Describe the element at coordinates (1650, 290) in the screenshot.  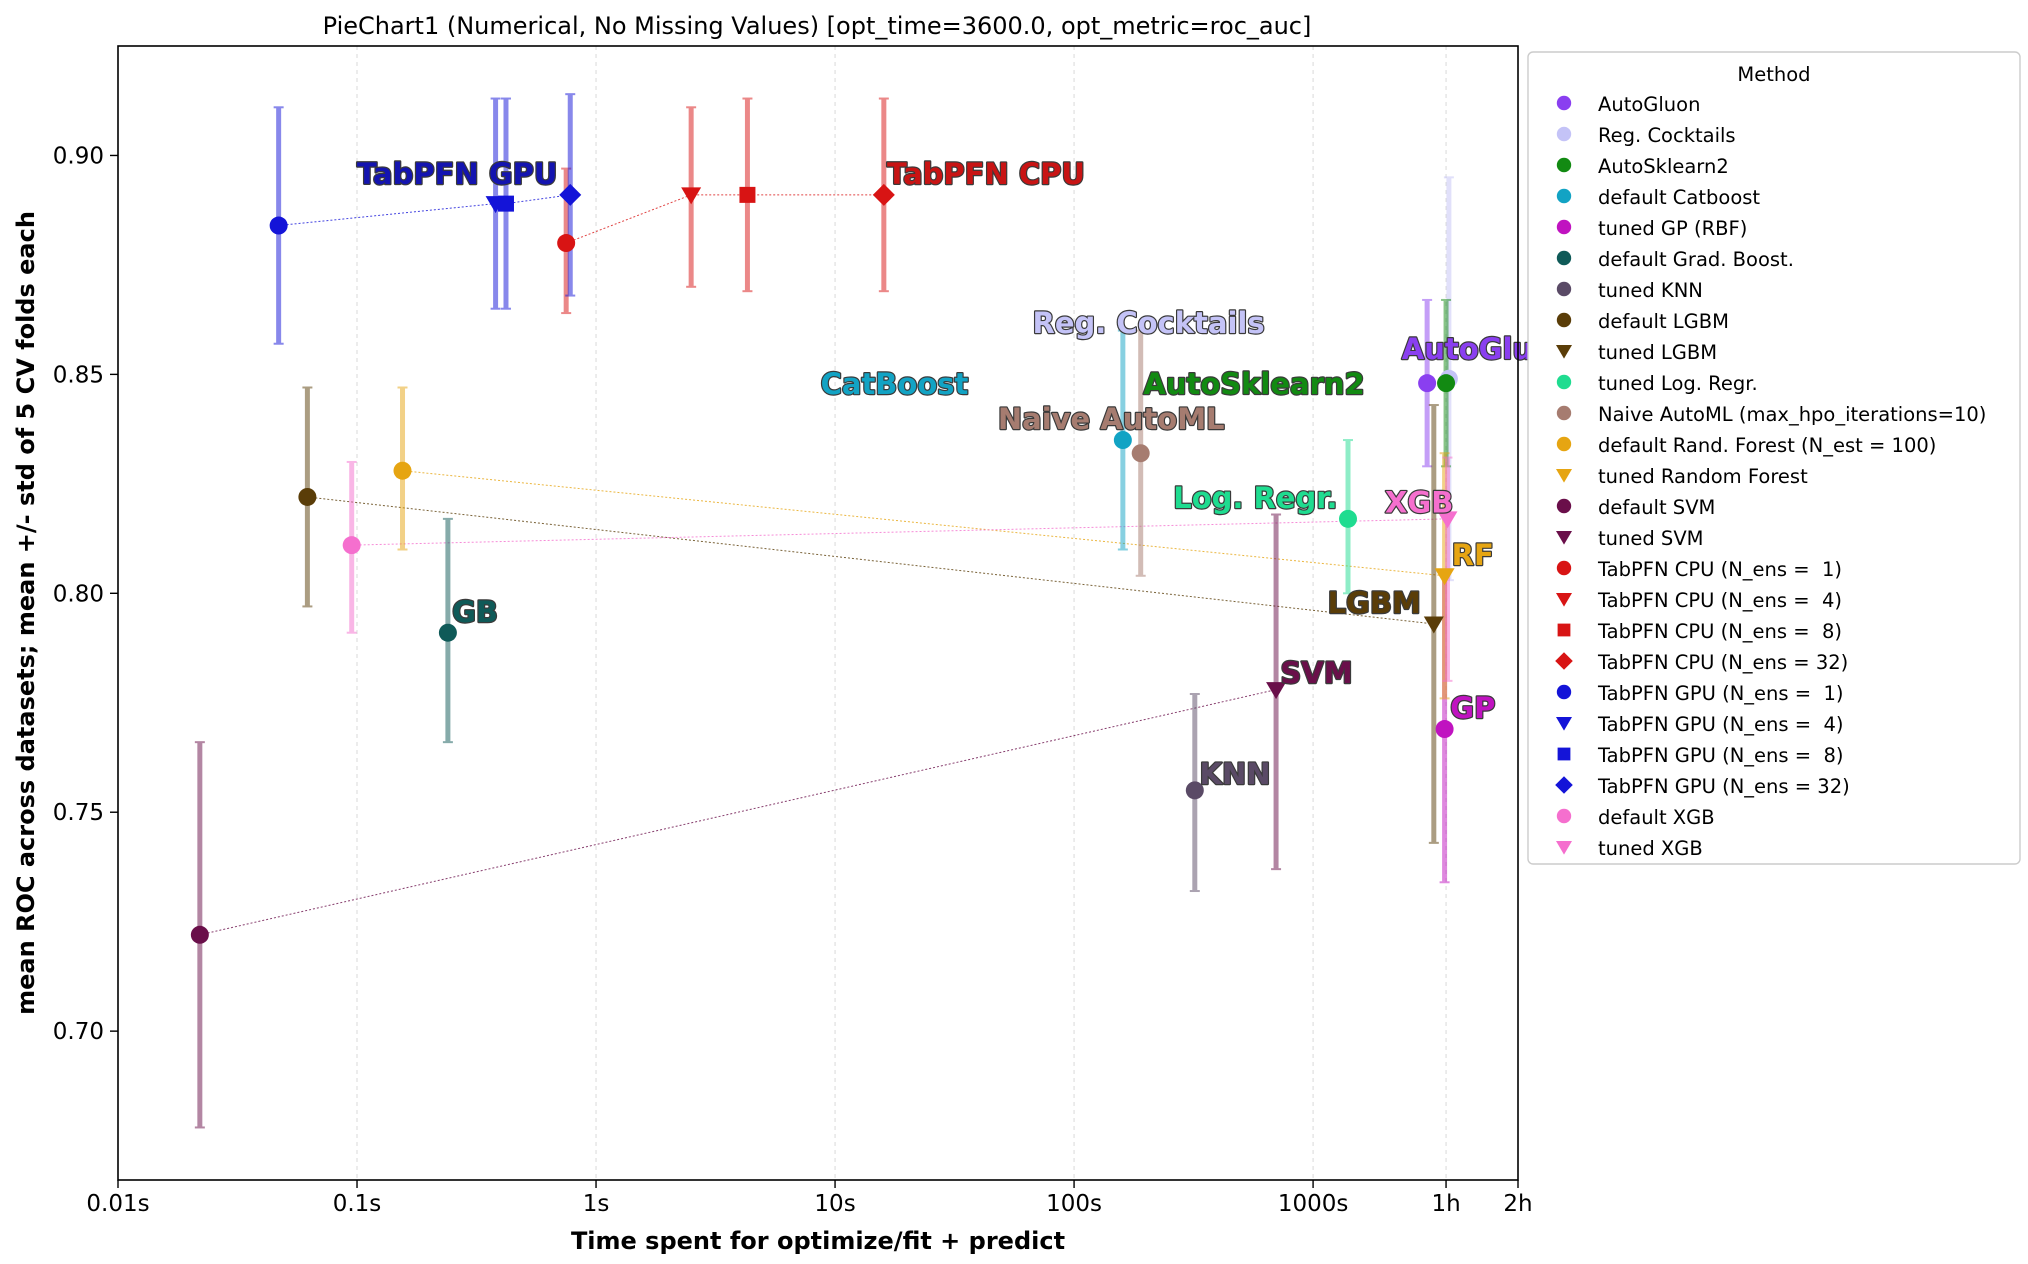
I see `legend-label-tuned-knn: tuned KNN` at that location.